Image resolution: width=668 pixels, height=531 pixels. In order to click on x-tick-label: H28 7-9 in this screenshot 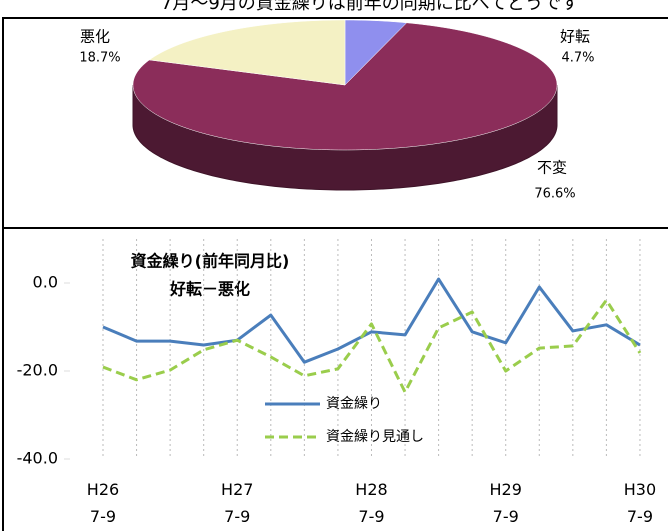, I will do `click(371, 503)`.